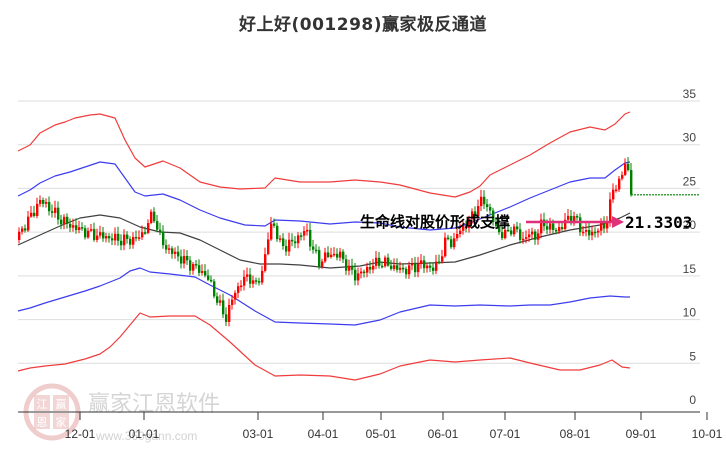 Image resolution: width=726 pixels, height=450 pixels. I want to click on lower-inner-band, so click(323, 296).